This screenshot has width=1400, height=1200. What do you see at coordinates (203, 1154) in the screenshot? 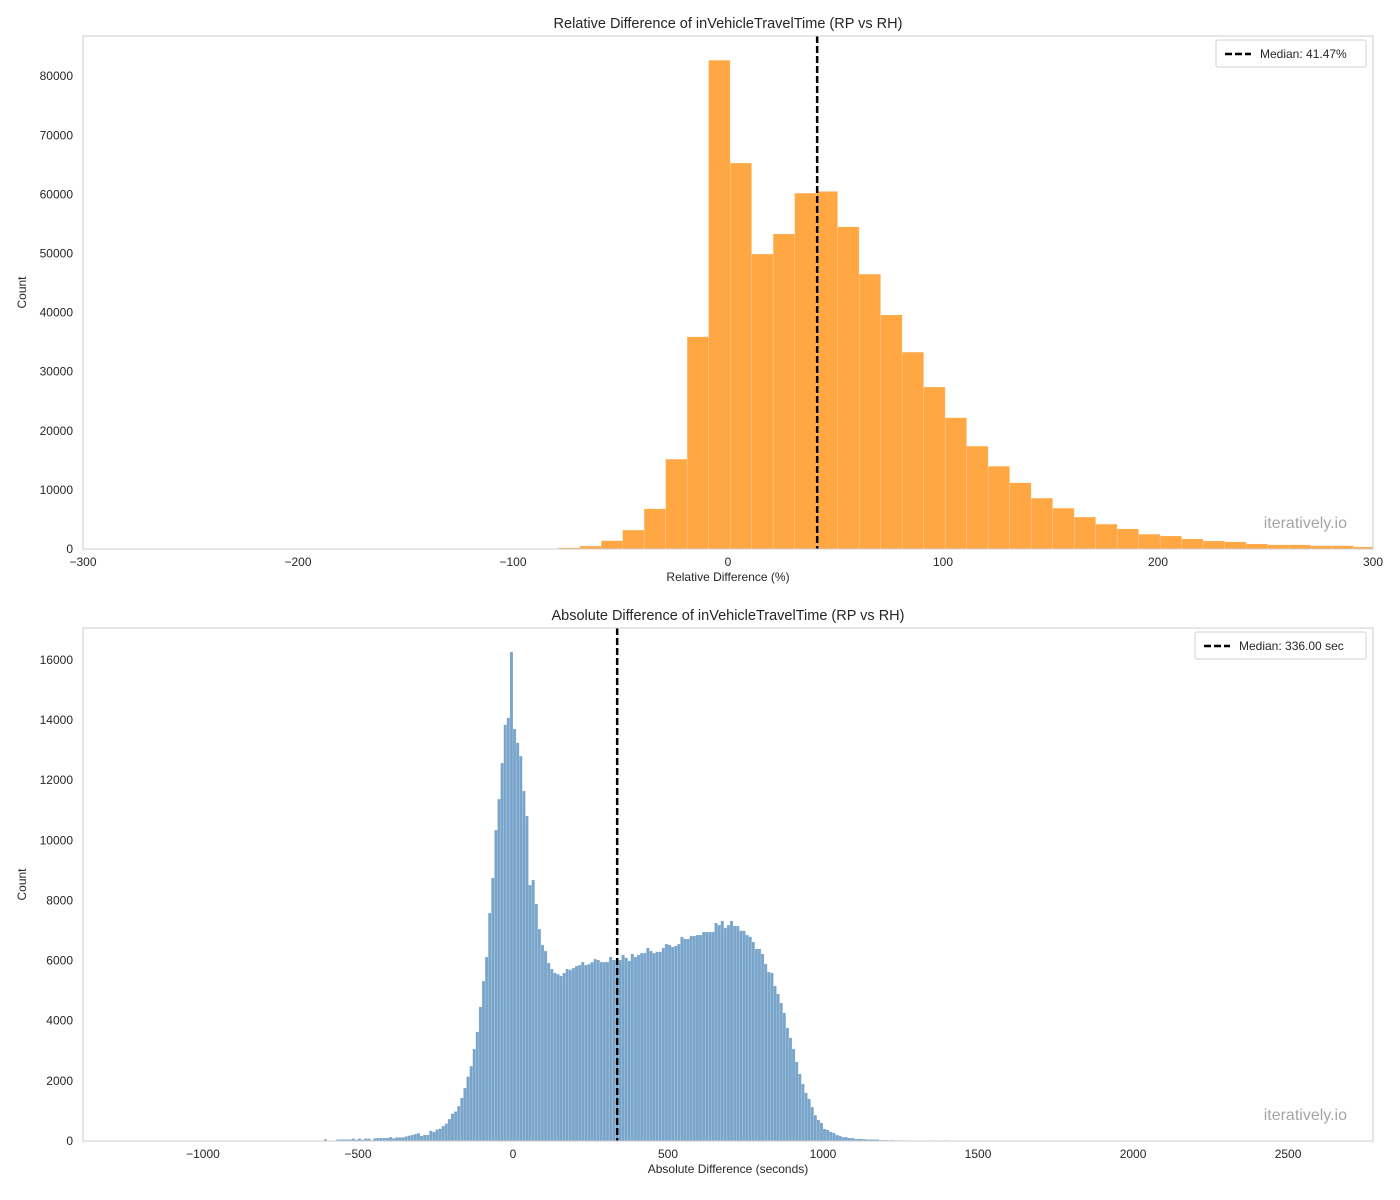
I see `x-tick-label: −1000` at bounding box center [203, 1154].